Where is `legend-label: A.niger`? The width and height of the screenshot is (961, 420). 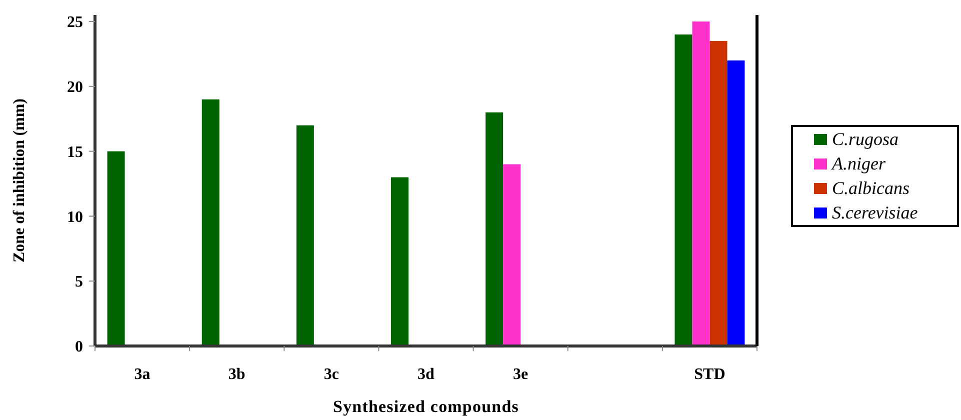
legend-label: A.niger is located at coordinates (858, 164).